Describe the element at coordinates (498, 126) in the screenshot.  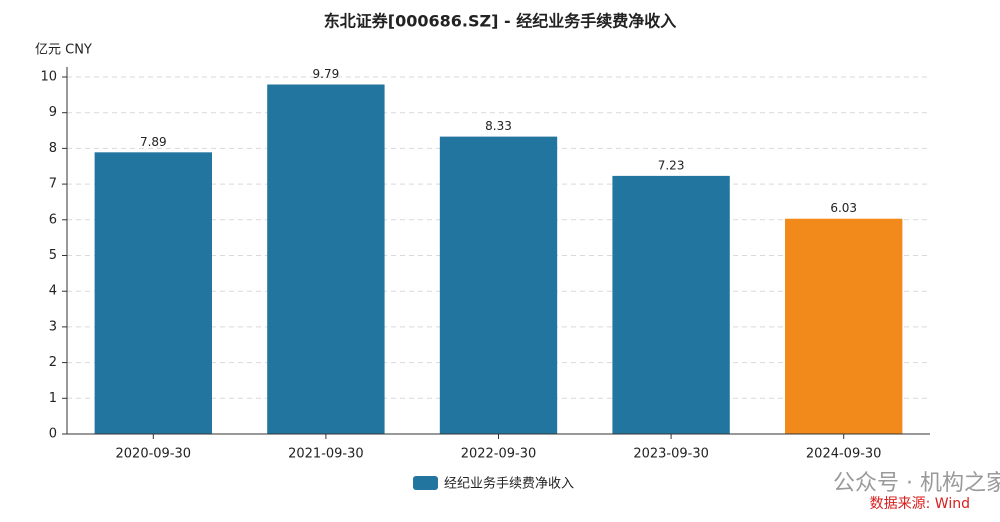
I see `value-label: 8.33` at that location.